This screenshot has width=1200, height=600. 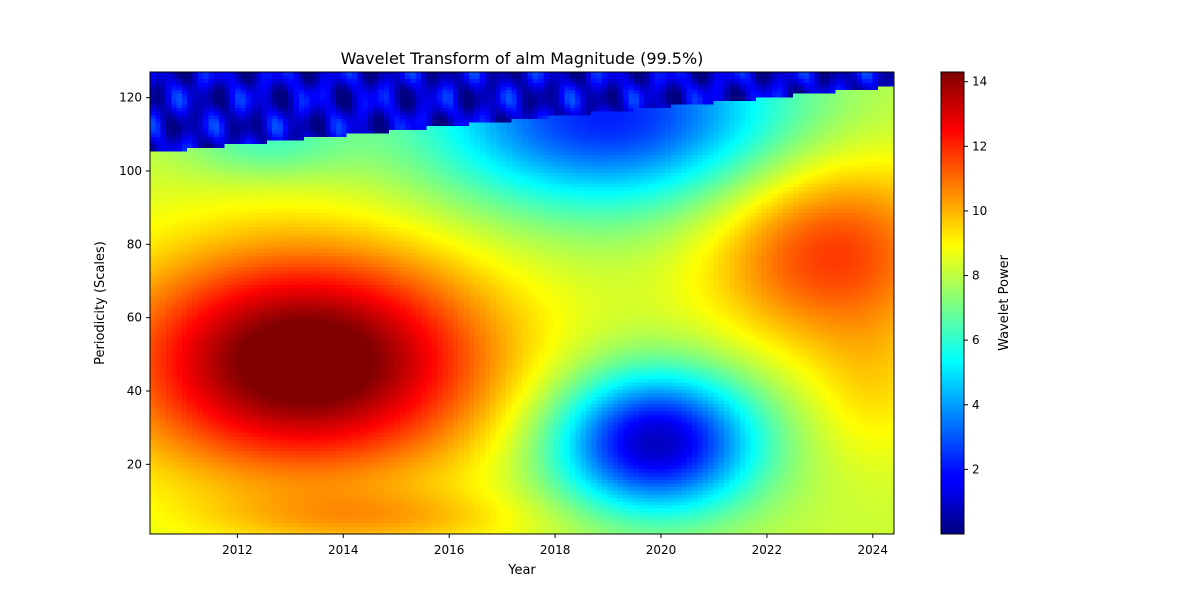 What do you see at coordinates (134, 281) in the screenshot?
I see `y-axis: 20 40 60 80 100 120` at bounding box center [134, 281].